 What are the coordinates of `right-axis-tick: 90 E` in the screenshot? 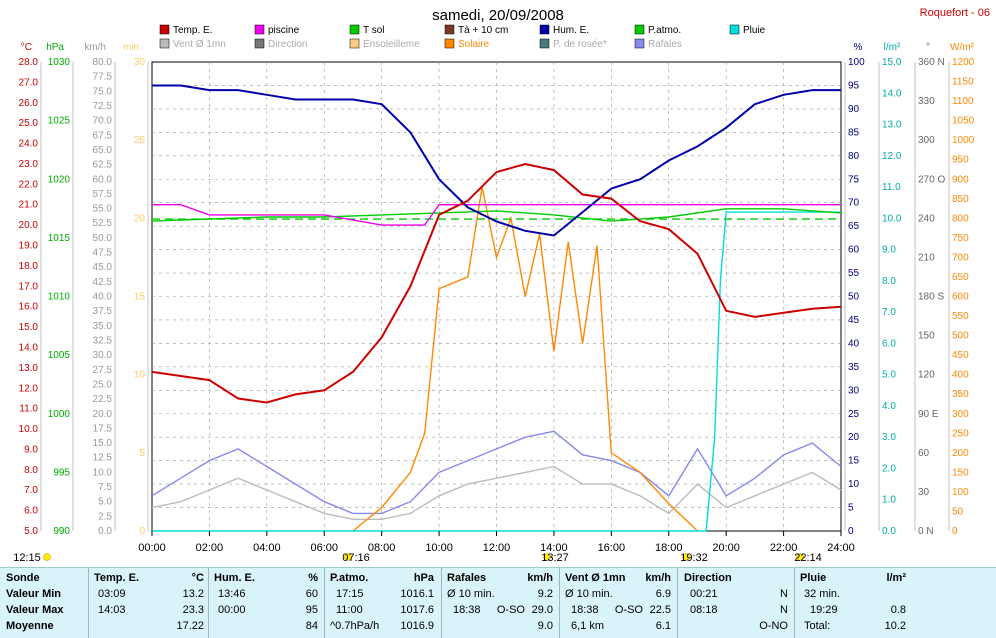 It's located at (928, 414).